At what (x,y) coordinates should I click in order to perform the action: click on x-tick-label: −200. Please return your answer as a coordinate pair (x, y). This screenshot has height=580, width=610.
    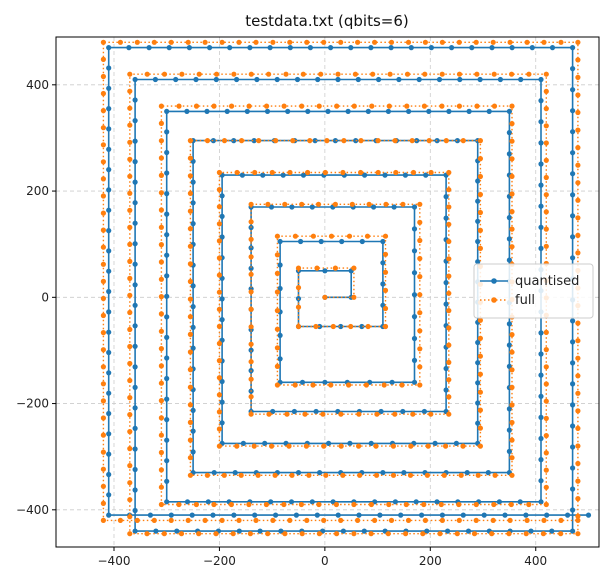
    Looking at the image, I should click on (219, 561).